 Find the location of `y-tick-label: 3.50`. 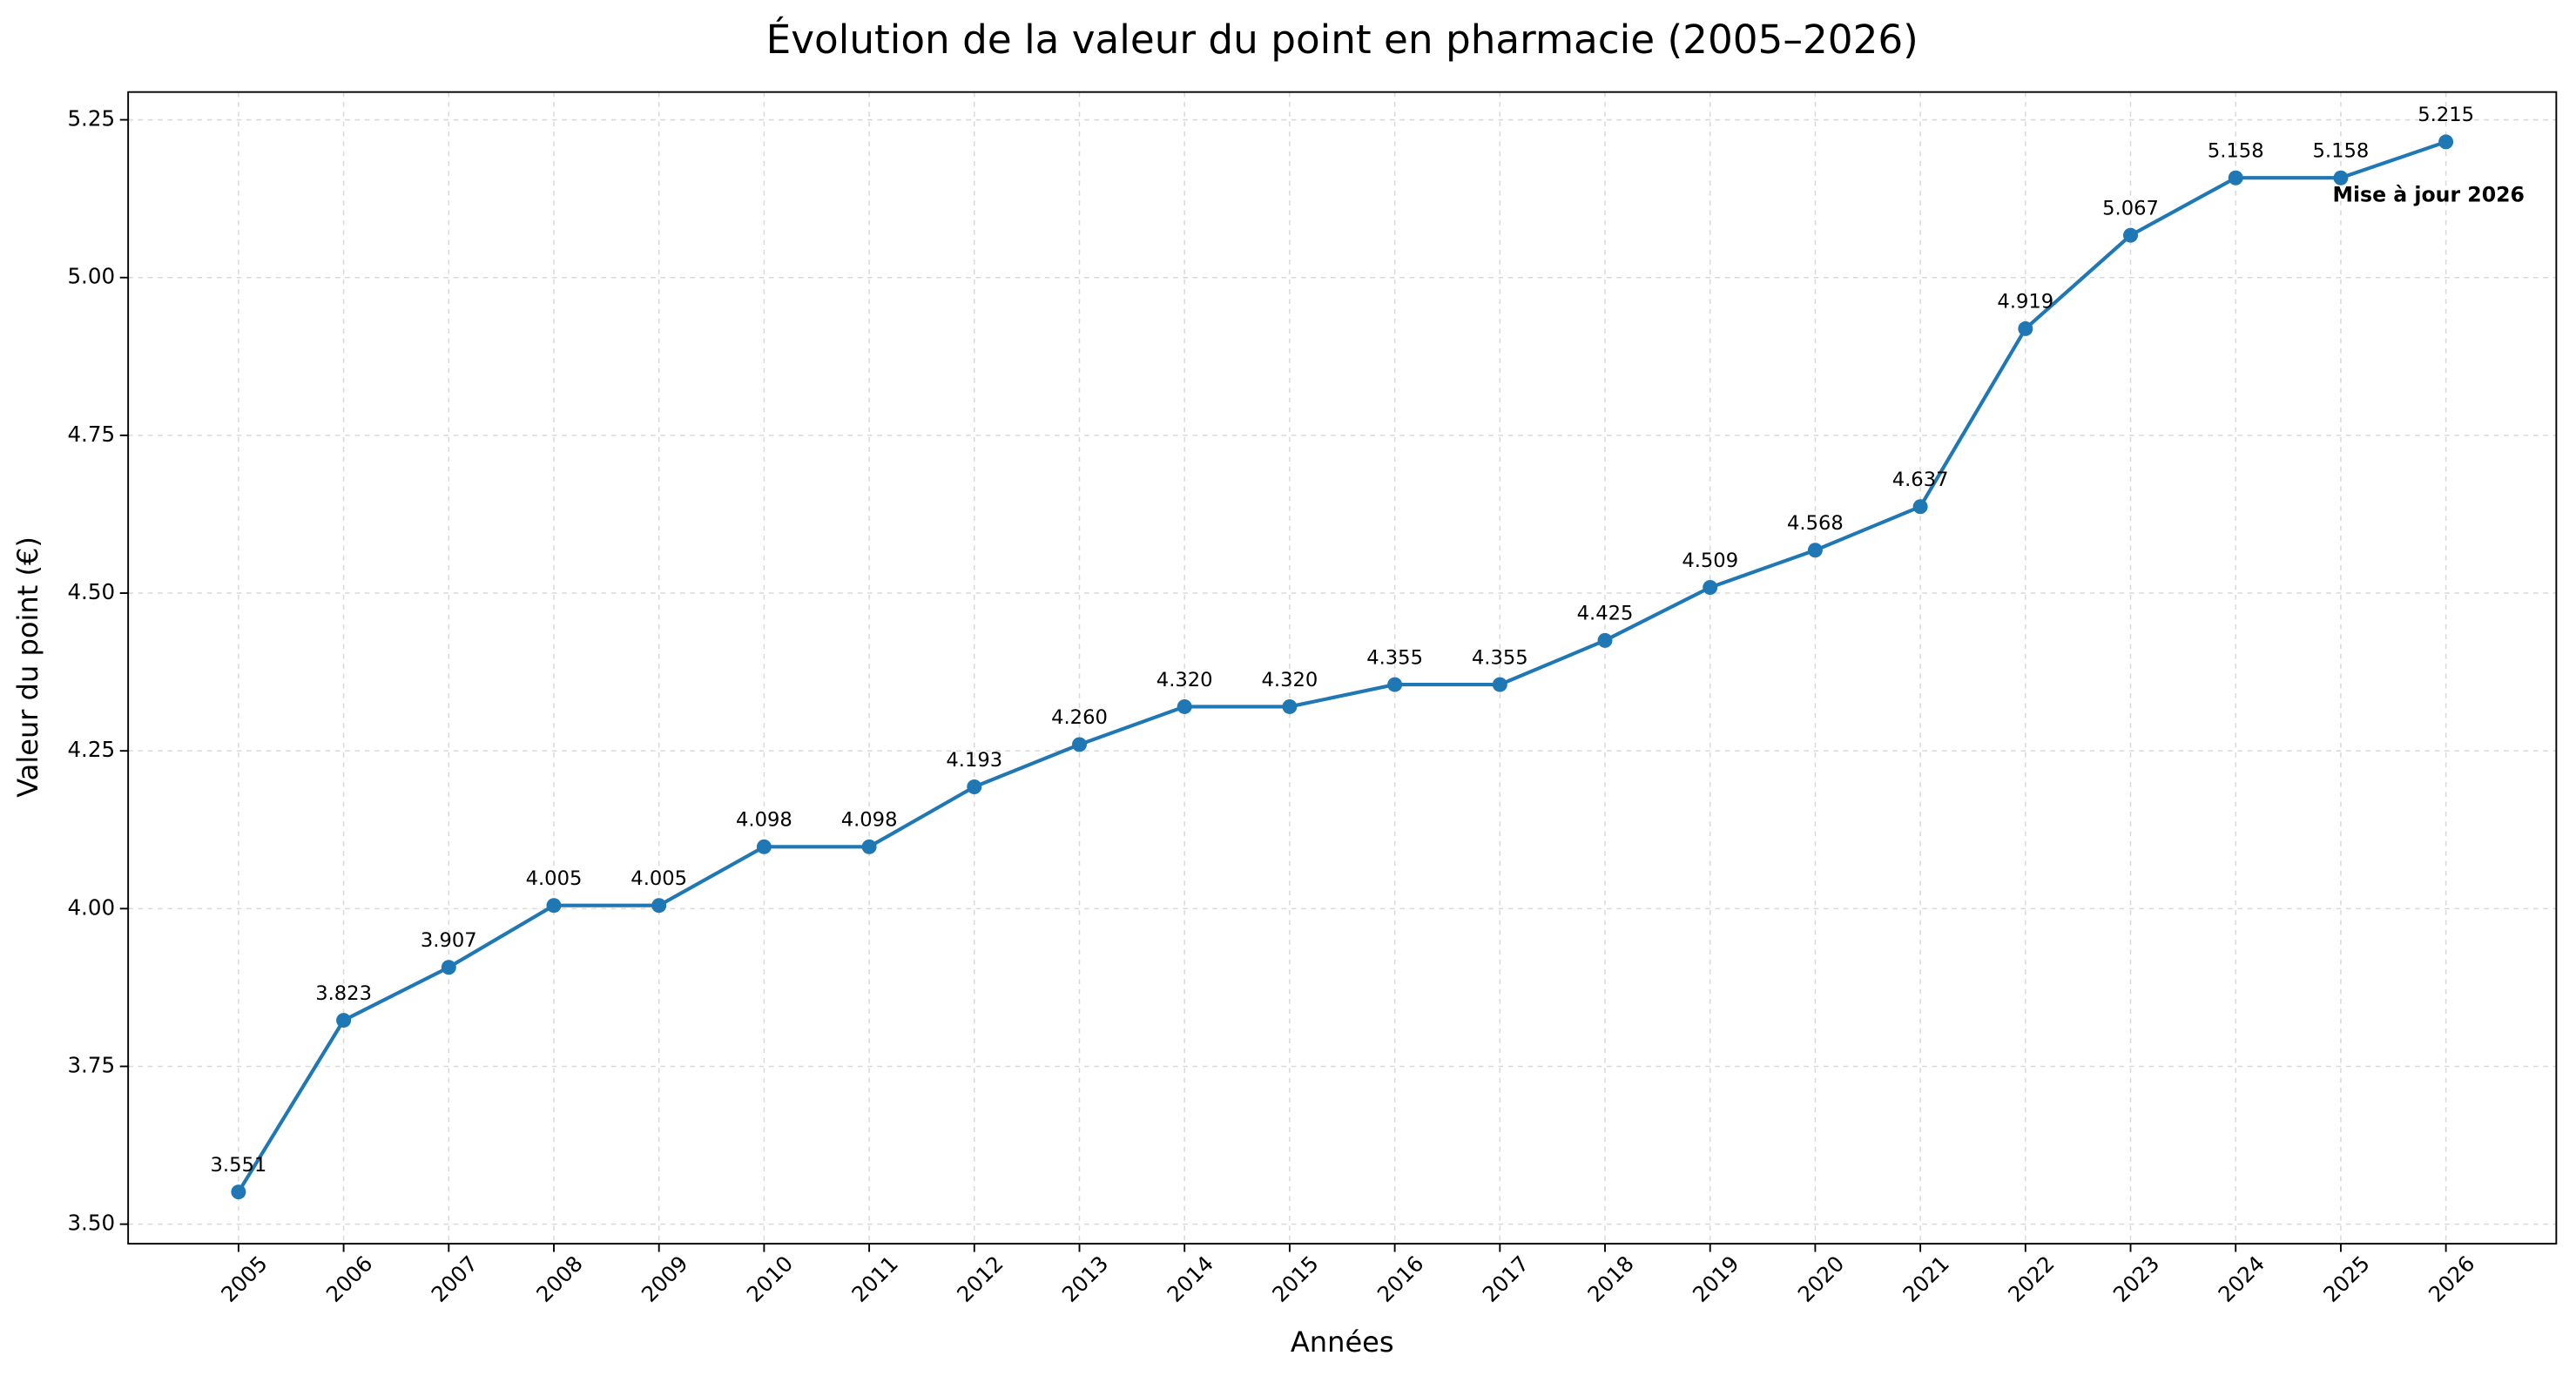

y-tick-label: 3.50 is located at coordinates (91, 1223).